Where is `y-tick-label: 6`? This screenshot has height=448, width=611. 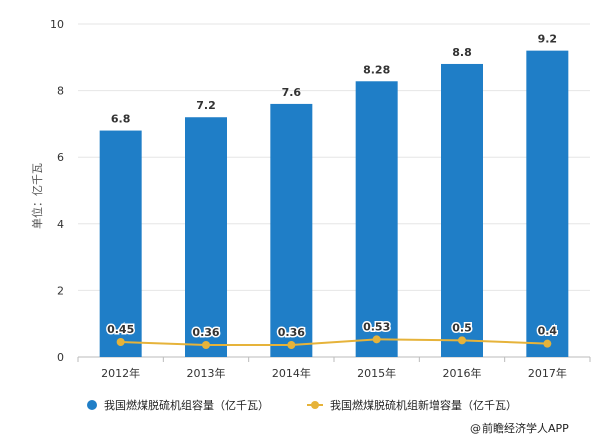
y-tick-label: 6 is located at coordinates (60, 157).